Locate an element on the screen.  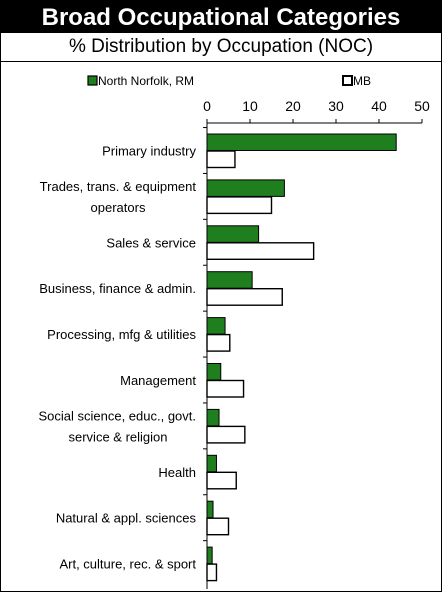
x-tick-label: 50 is located at coordinates (422, 106).